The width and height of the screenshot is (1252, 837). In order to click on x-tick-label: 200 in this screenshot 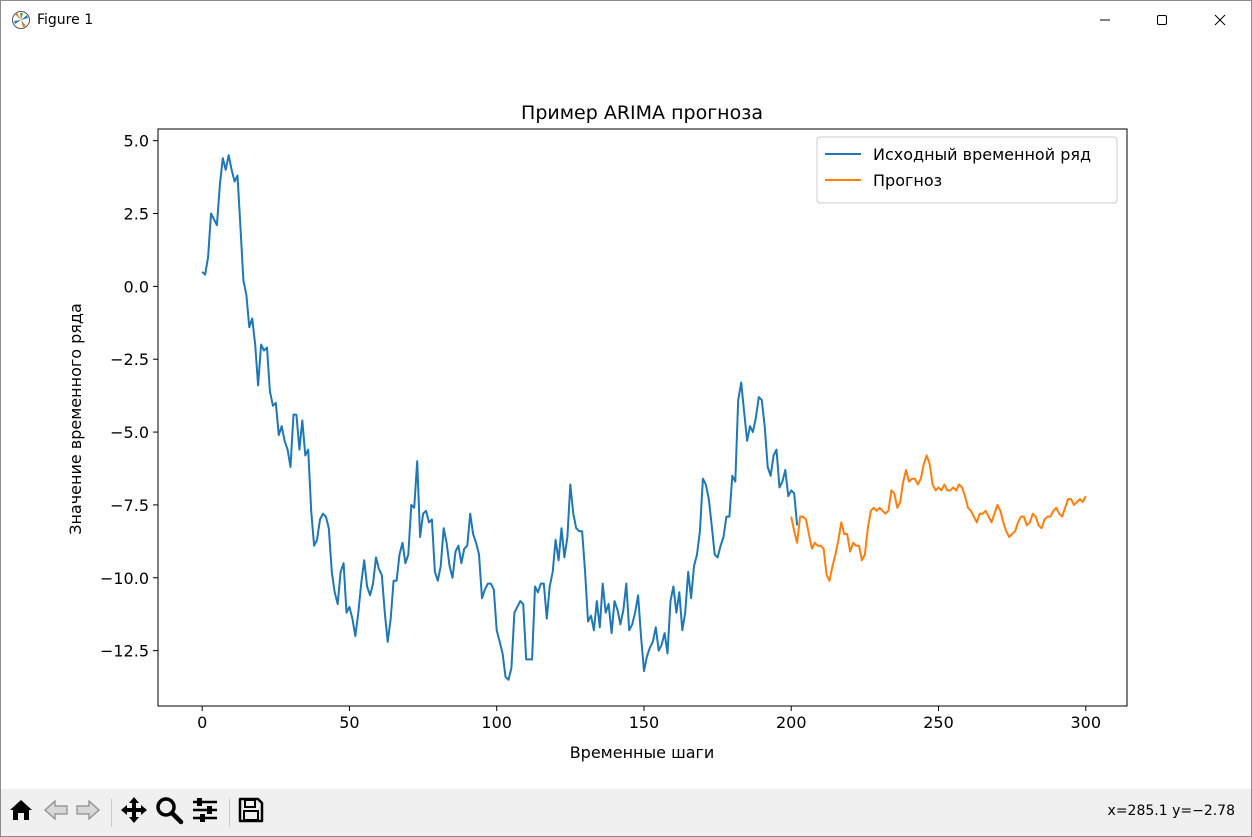, I will do `click(791, 722)`.